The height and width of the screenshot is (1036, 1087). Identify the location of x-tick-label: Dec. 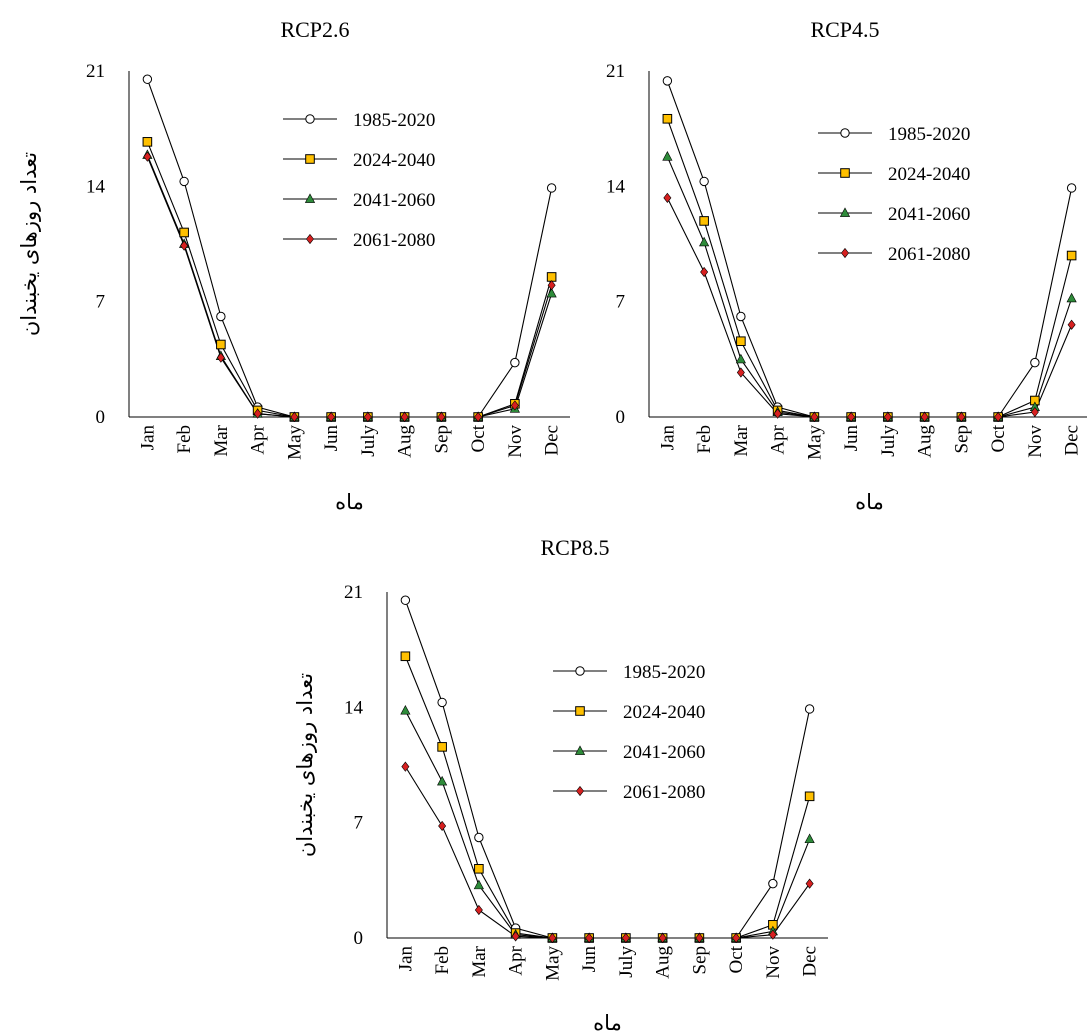
(810, 961).